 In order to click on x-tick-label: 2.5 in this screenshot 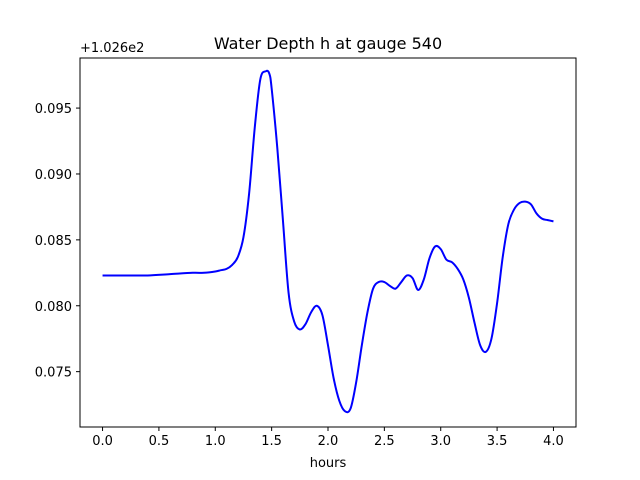, I will do `click(384, 441)`.